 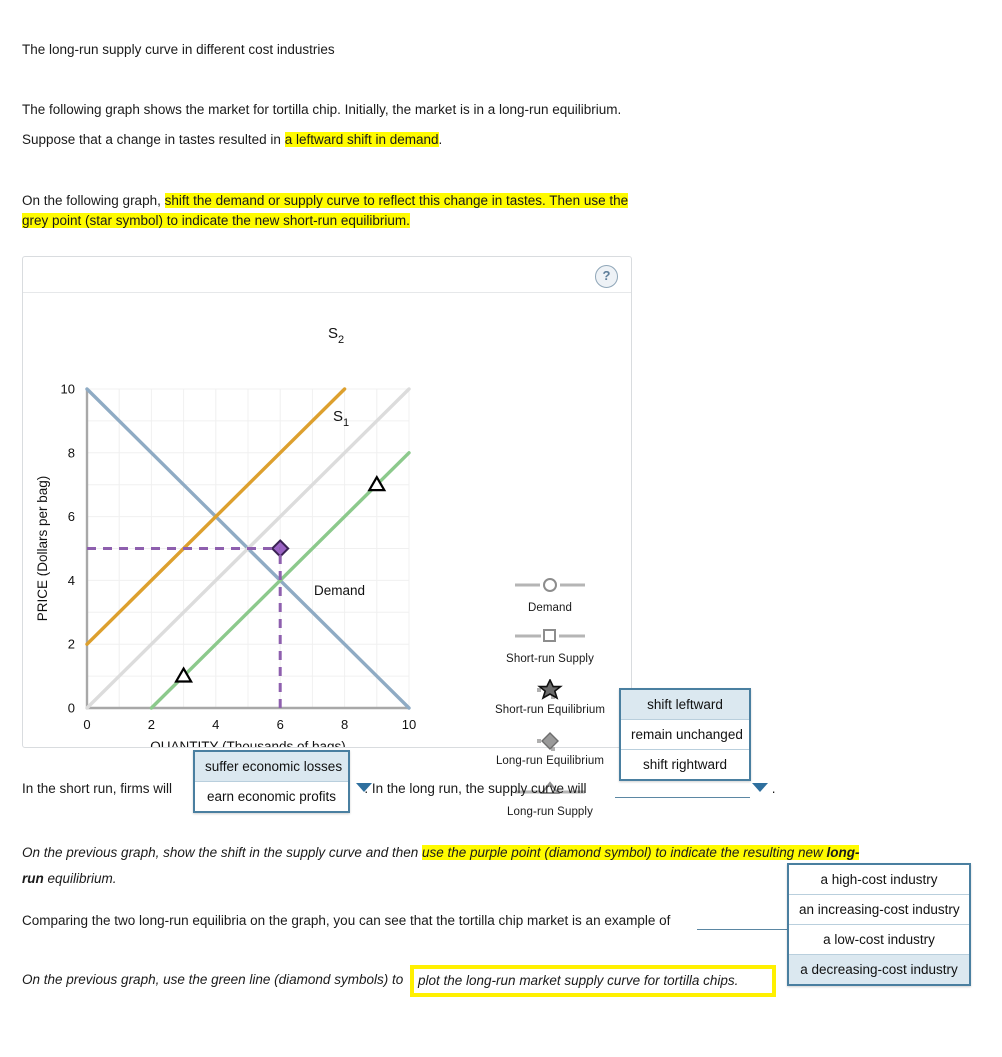 I want to click on supply-dropdown-underline, so click(x=682, y=797).